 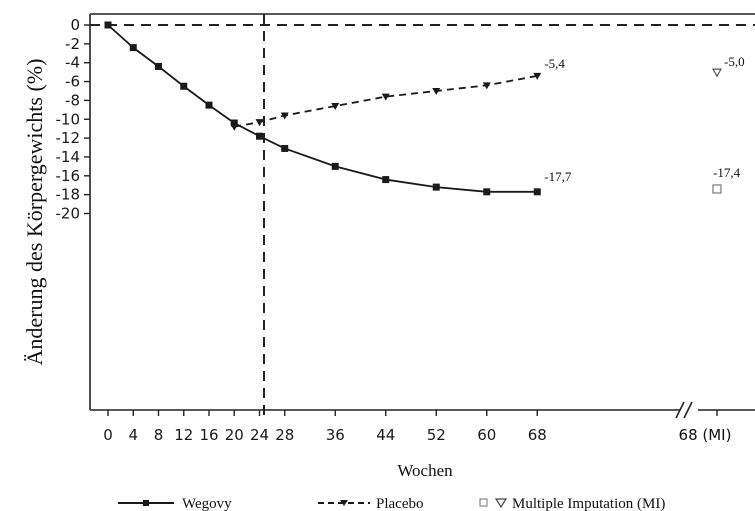 What do you see at coordinates (68, 157) in the screenshot?
I see `y-tick-label: -14` at bounding box center [68, 157].